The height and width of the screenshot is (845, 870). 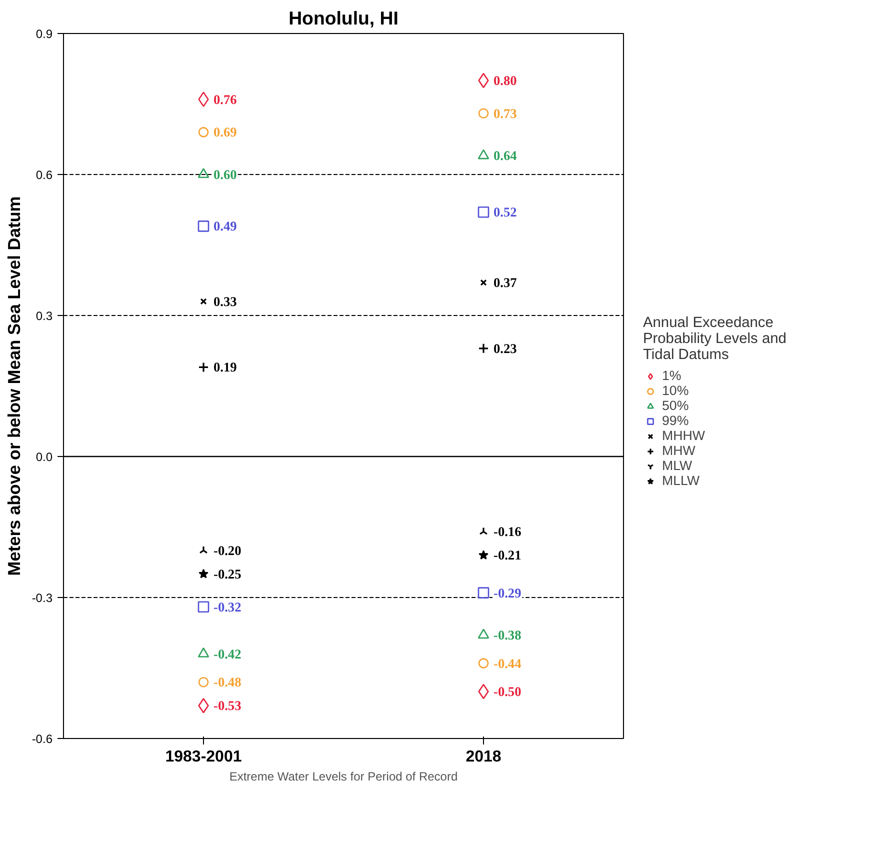 What do you see at coordinates (508, 635) in the screenshot?
I see `data-label: -0.38` at bounding box center [508, 635].